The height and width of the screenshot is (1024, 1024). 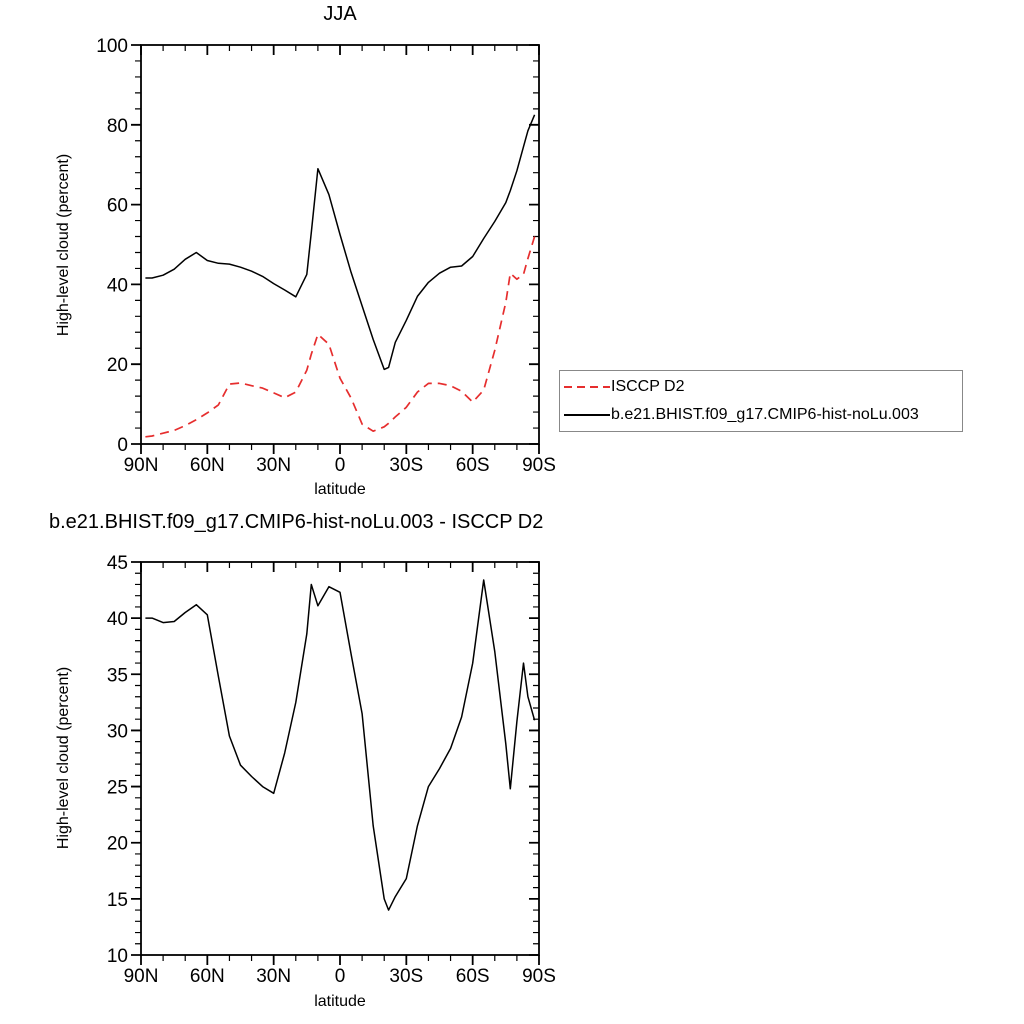 What do you see at coordinates (763, 387) in the screenshot?
I see `legend-item-isccp: ISCCP D2` at bounding box center [763, 387].